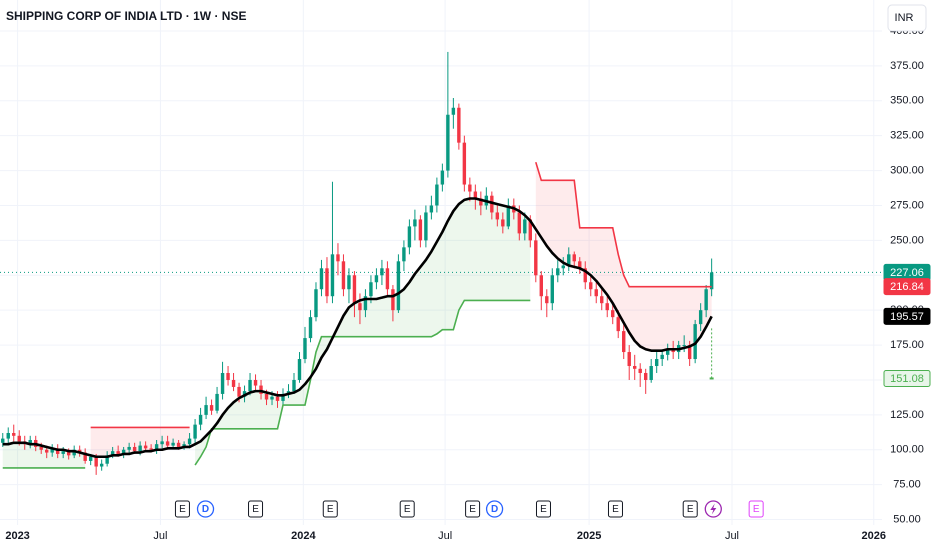  What do you see at coordinates (713, 509) in the screenshot?
I see `event-split-bolt` at bounding box center [713, 509].